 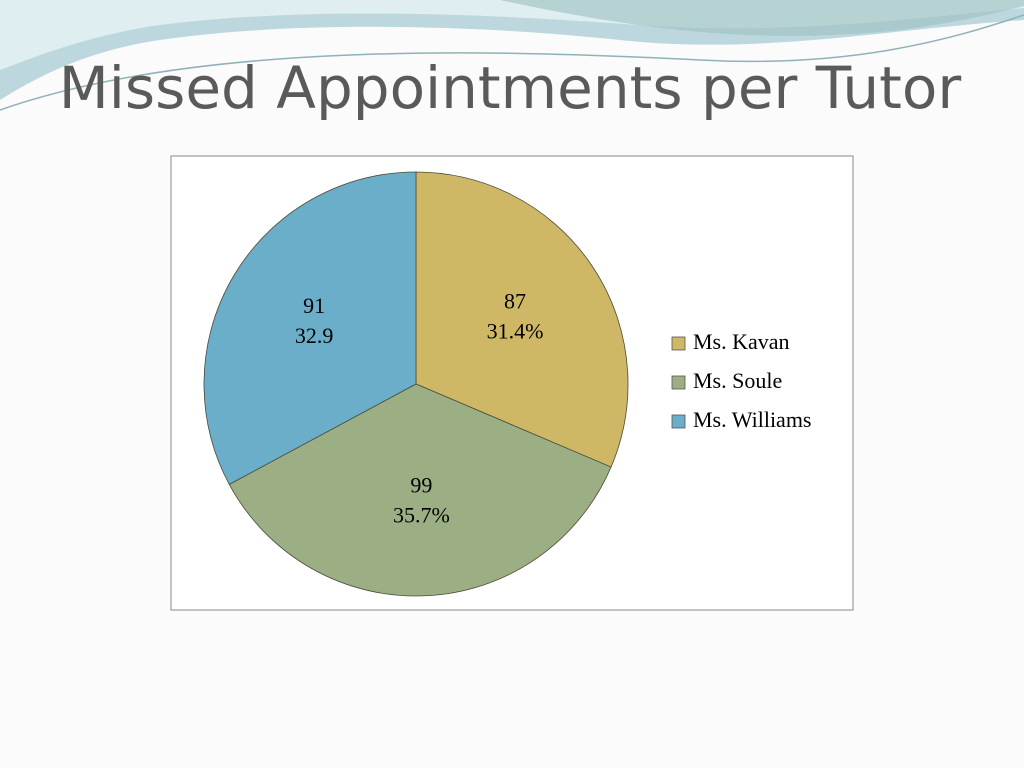 I want to click on wave-line, so click(x=512, y=62).